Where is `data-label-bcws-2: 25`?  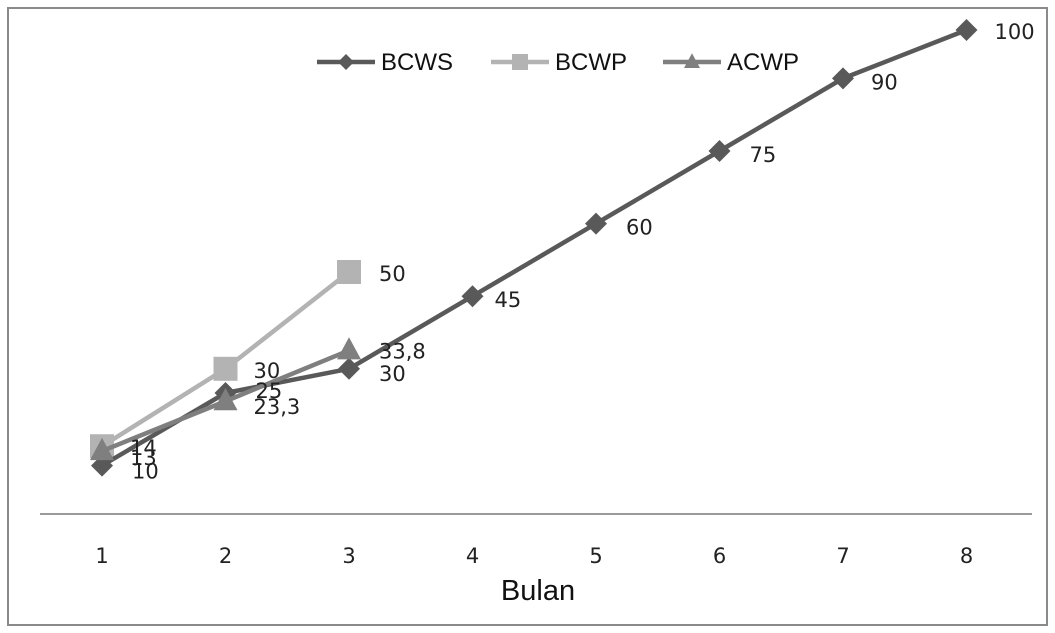
data-label-bcws-2: 25 is located at coordinates (269, 391).